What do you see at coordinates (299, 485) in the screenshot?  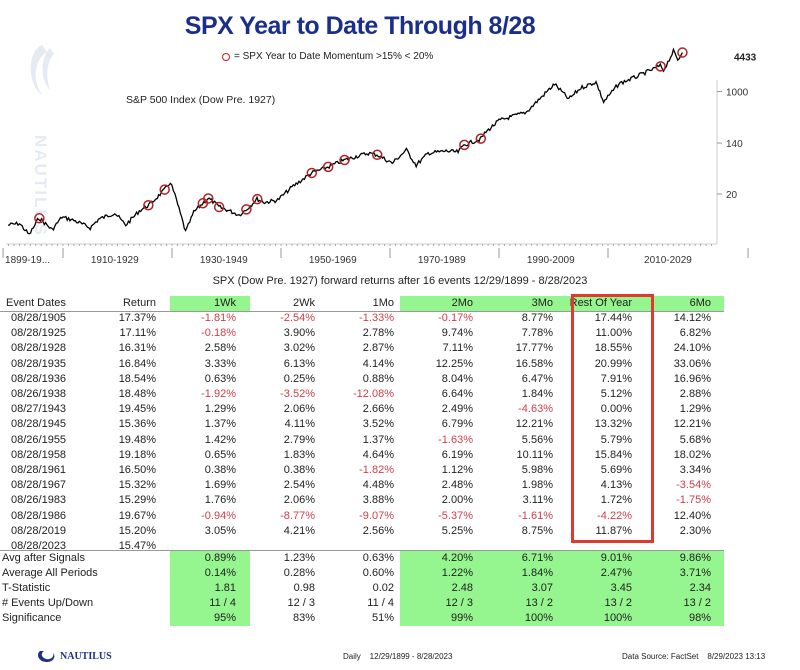 I see `return-value: 2.54%` at bounding box center [299, 485].